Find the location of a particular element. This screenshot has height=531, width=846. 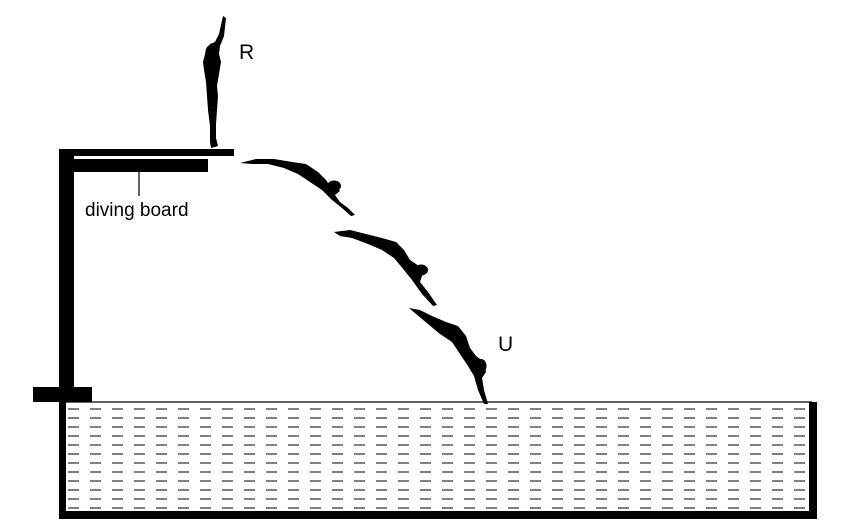

diver-descending-icon is located at coordinates (385, 268).